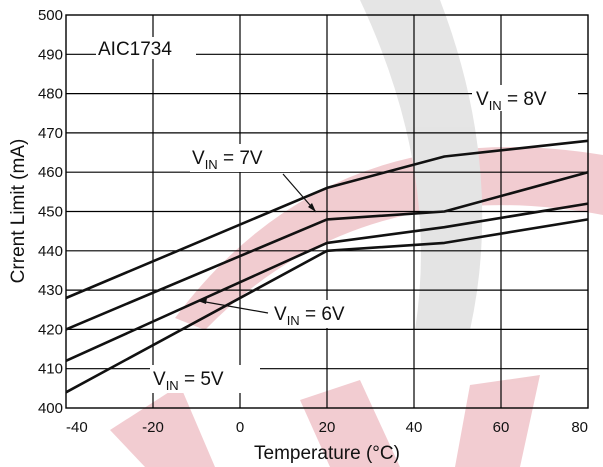  I want to click on annotation-vin-6v: VIN = 6V, so click(309, 316).